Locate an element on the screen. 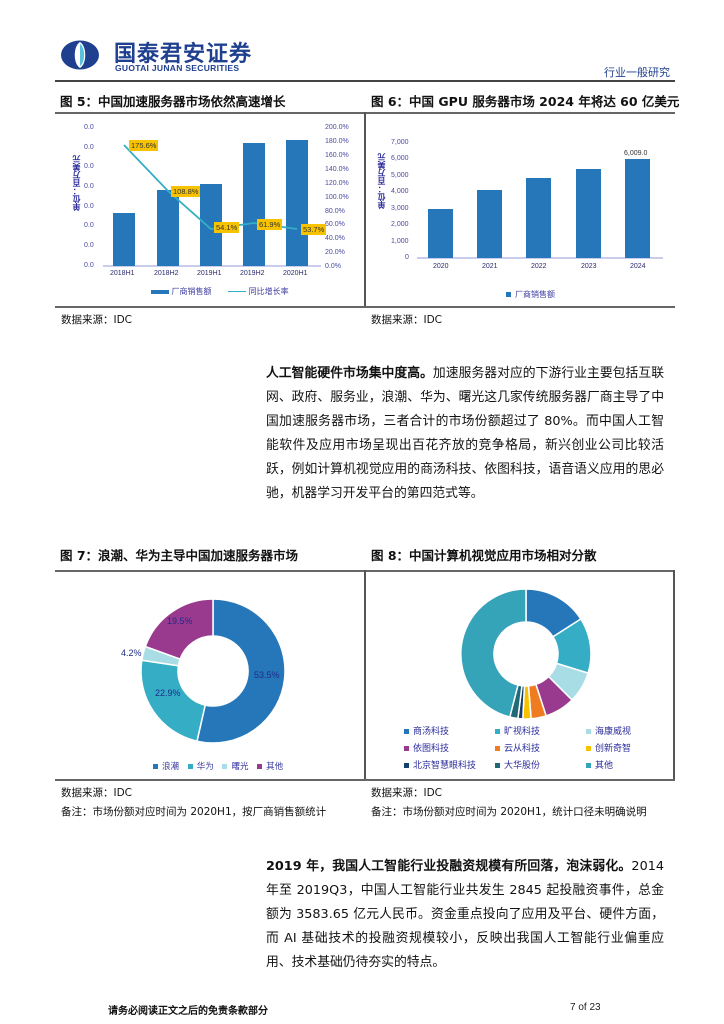 This screenshot has width=724, height=1024. legend-item: 其他 is located at coordinates (599, 764).